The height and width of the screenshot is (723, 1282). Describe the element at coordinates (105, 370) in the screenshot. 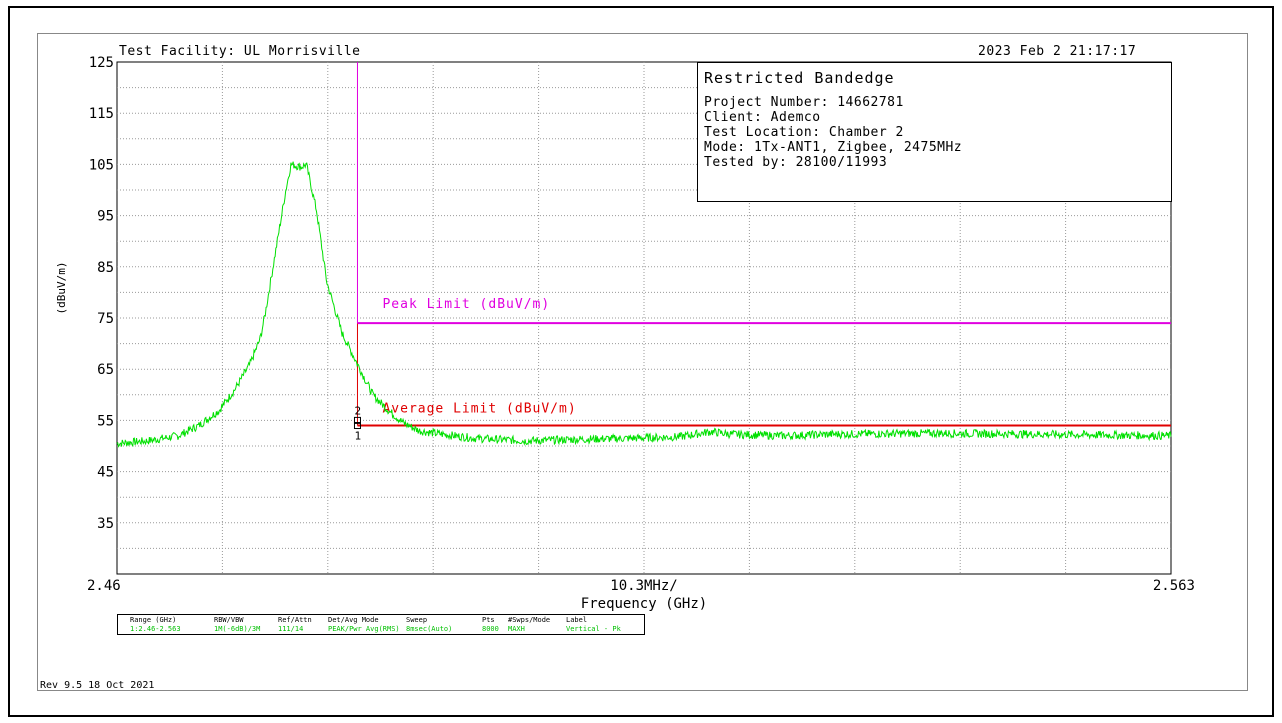

I see `y-tick-label: 65` at that location.